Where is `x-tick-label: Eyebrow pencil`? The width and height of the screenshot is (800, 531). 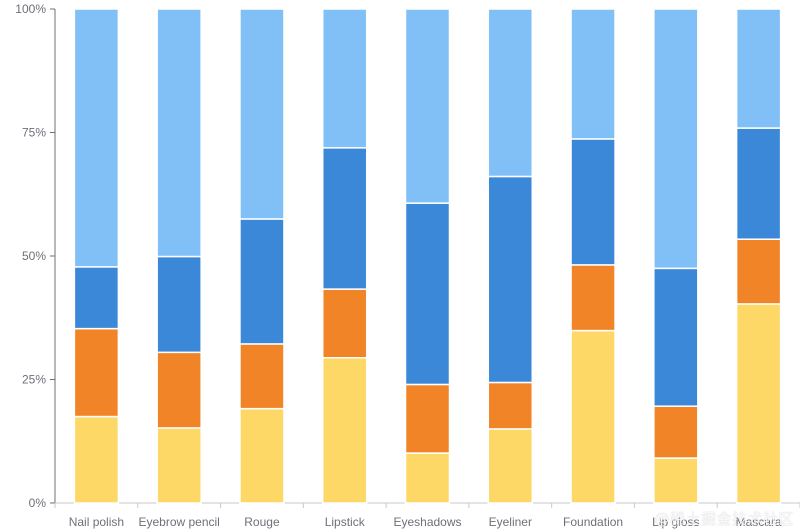
x-tick-label: Eyebrow pencil is located at coordinates (178, 522).